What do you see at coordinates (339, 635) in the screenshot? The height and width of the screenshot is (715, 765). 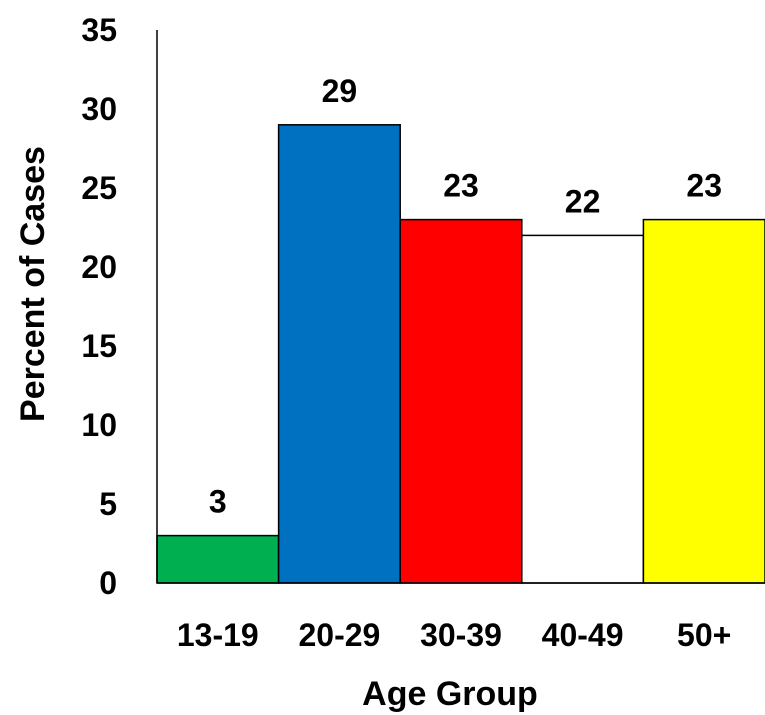 I see `x-tick-label: 20-29` at bounding box center [339, 635].